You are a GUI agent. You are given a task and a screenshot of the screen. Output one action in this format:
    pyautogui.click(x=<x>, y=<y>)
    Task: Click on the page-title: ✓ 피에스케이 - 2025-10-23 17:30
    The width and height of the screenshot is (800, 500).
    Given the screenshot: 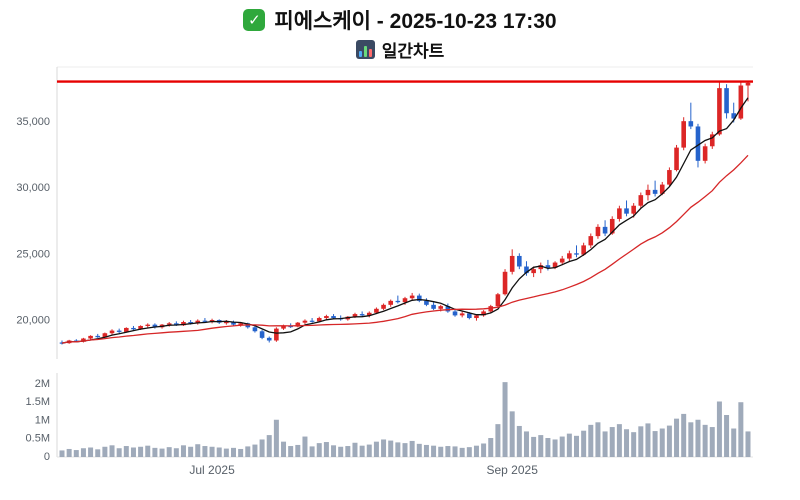 What is the action you would take?
    pyautogui.click(x=400, y=17)
    